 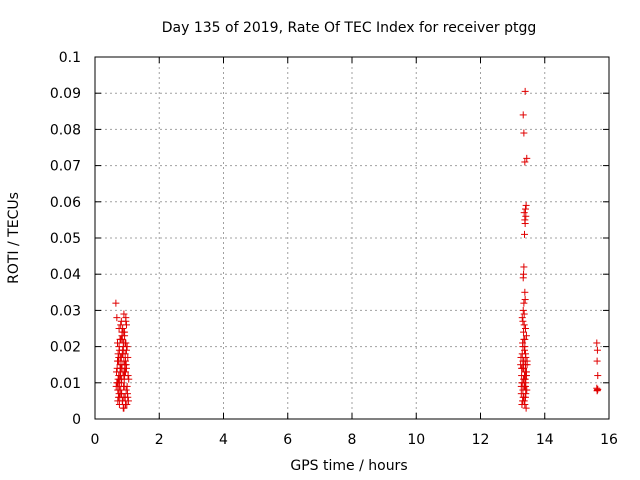 I want to click on y-tick-labels: 0 0.01 0.02 0.03 0.04 0.05 0.06 0.07 0.08 0.09 0.1, so click(x=65, y=239).